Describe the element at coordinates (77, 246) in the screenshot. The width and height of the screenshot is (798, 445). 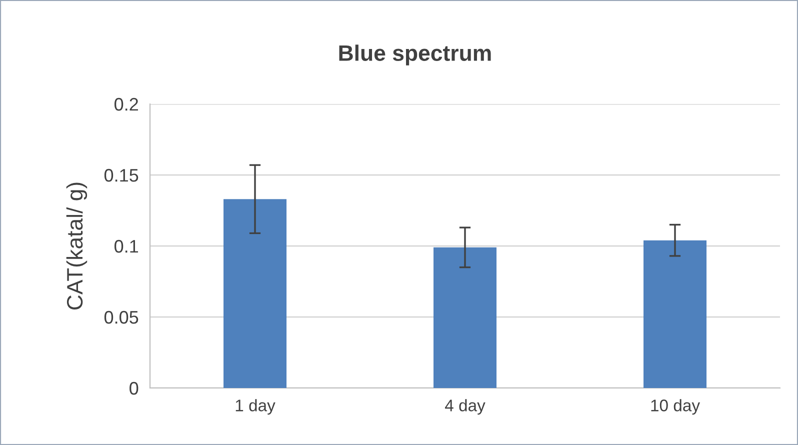
I see `y-axis-title: CAT(katal/ g)` at that location.